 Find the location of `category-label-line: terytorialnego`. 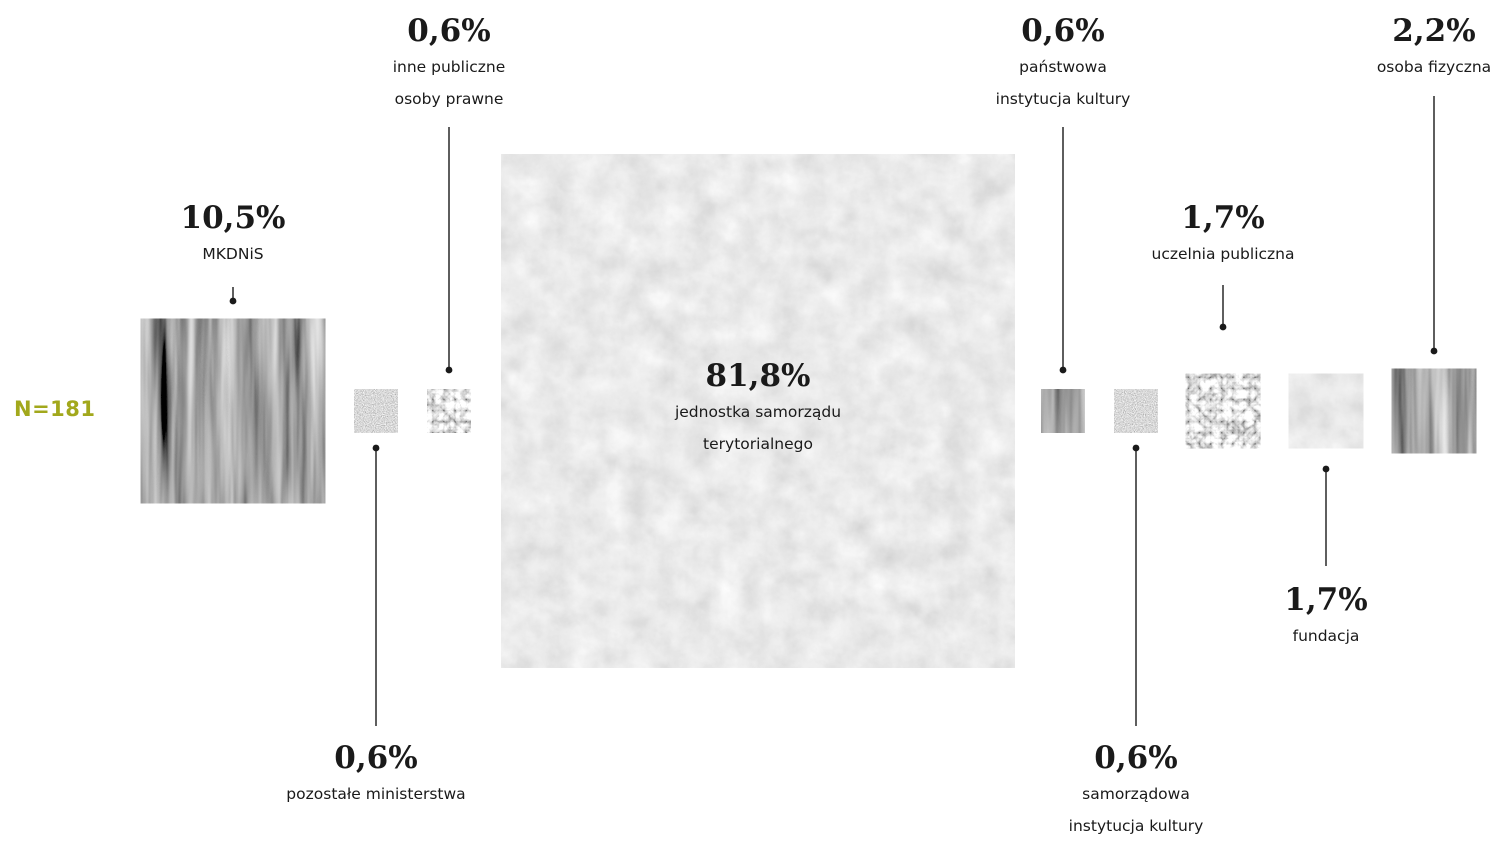

category-label-line: terytorialnego is located at coordinates (758, 444).